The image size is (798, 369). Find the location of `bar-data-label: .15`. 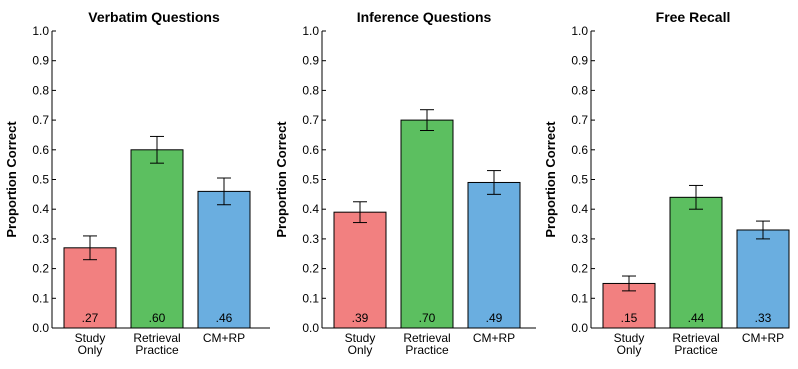

bar-data-label: .15 is located at coordinates (629, 318).